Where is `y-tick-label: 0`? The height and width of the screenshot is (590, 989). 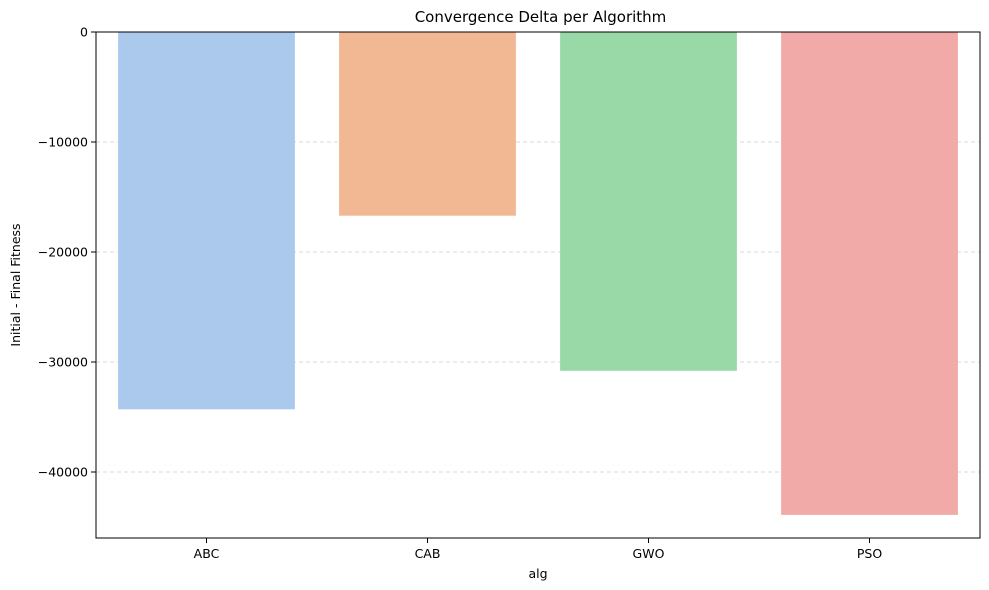 y-tick-label: 0 is located at coordinates (84, 32).